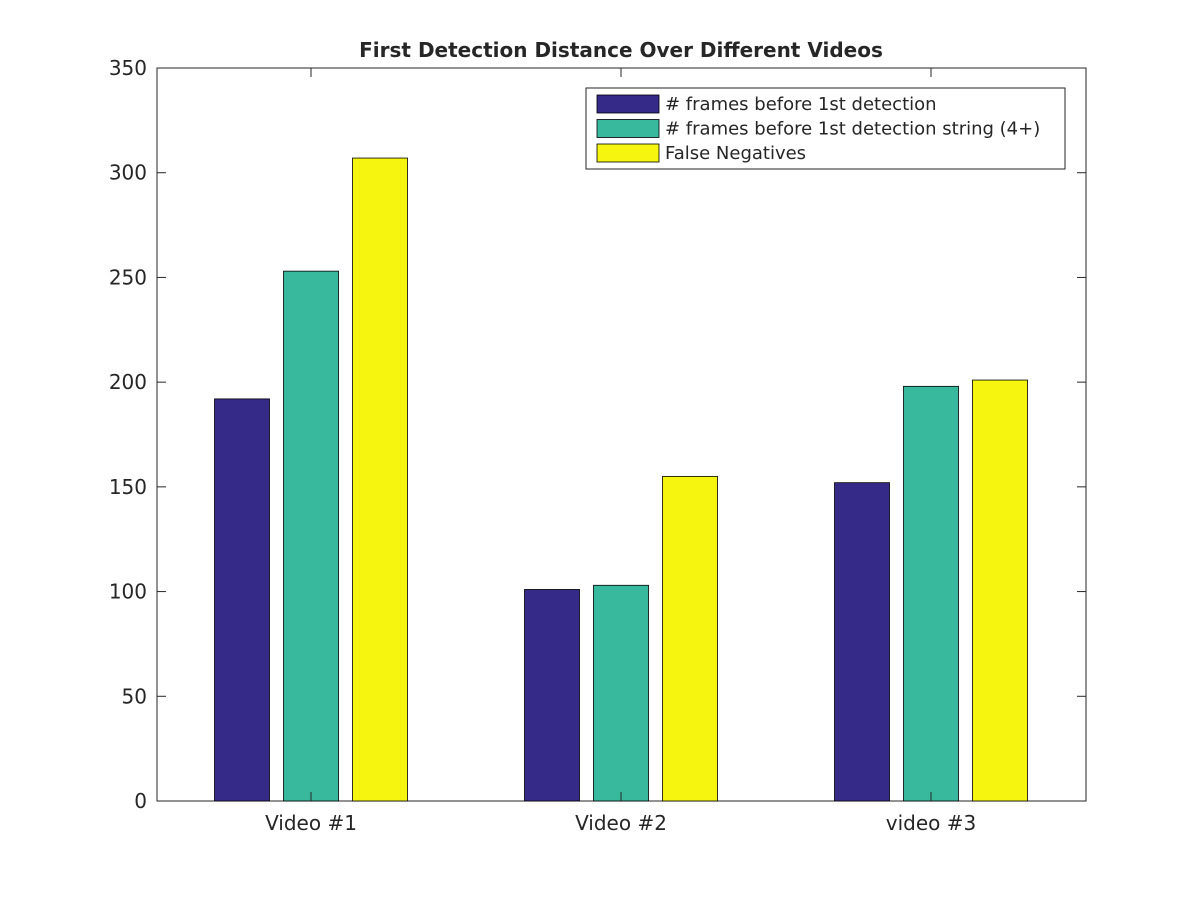  I want to click on y-tick-label: 150, so click(128, 487).